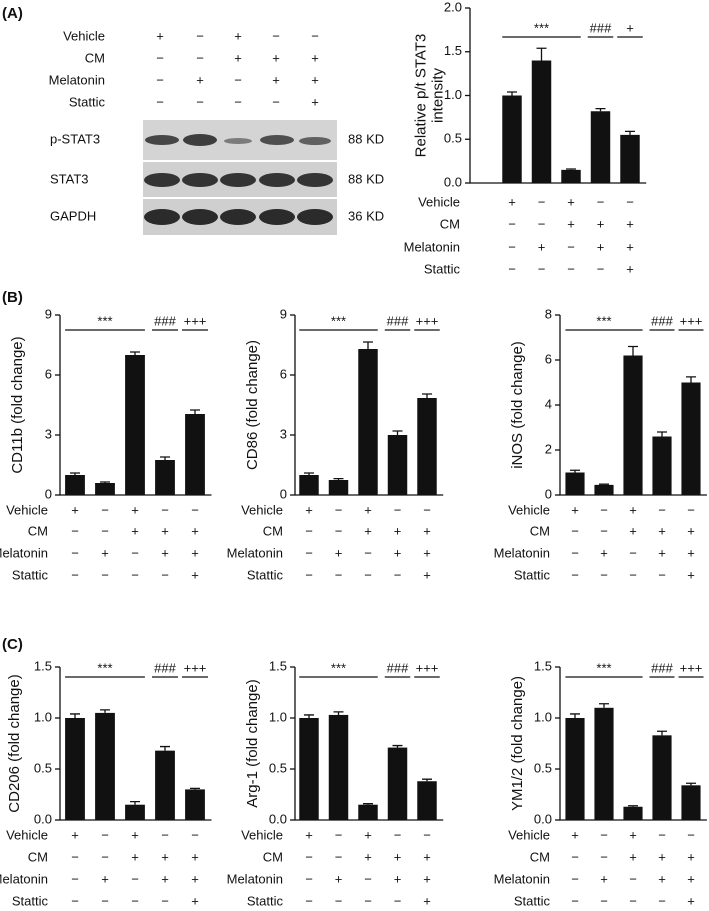 This screenshot has width=709, height=911. Describe the element at coordinates (240, 177) in the screenshot. I see `blot-image` at that location.